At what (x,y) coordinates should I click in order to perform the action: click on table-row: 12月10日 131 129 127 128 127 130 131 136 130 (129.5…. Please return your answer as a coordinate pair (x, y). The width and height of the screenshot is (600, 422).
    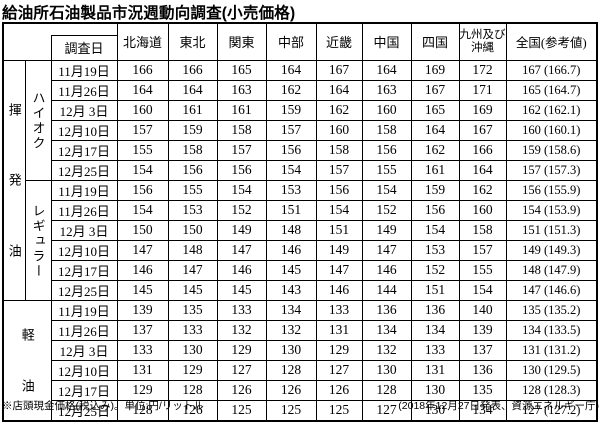
    Looking at the image, I should click on (300, 370).